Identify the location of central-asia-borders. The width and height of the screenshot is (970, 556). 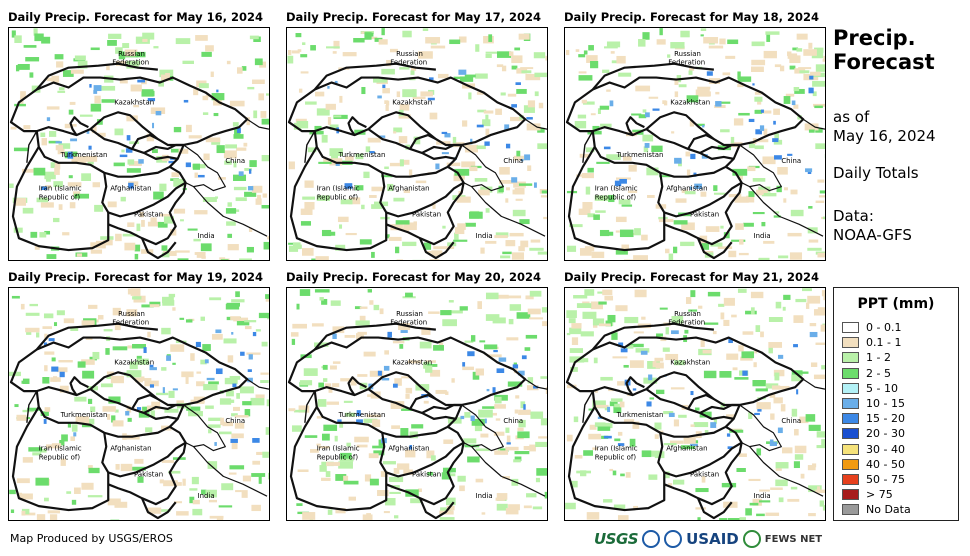
(110, 154).